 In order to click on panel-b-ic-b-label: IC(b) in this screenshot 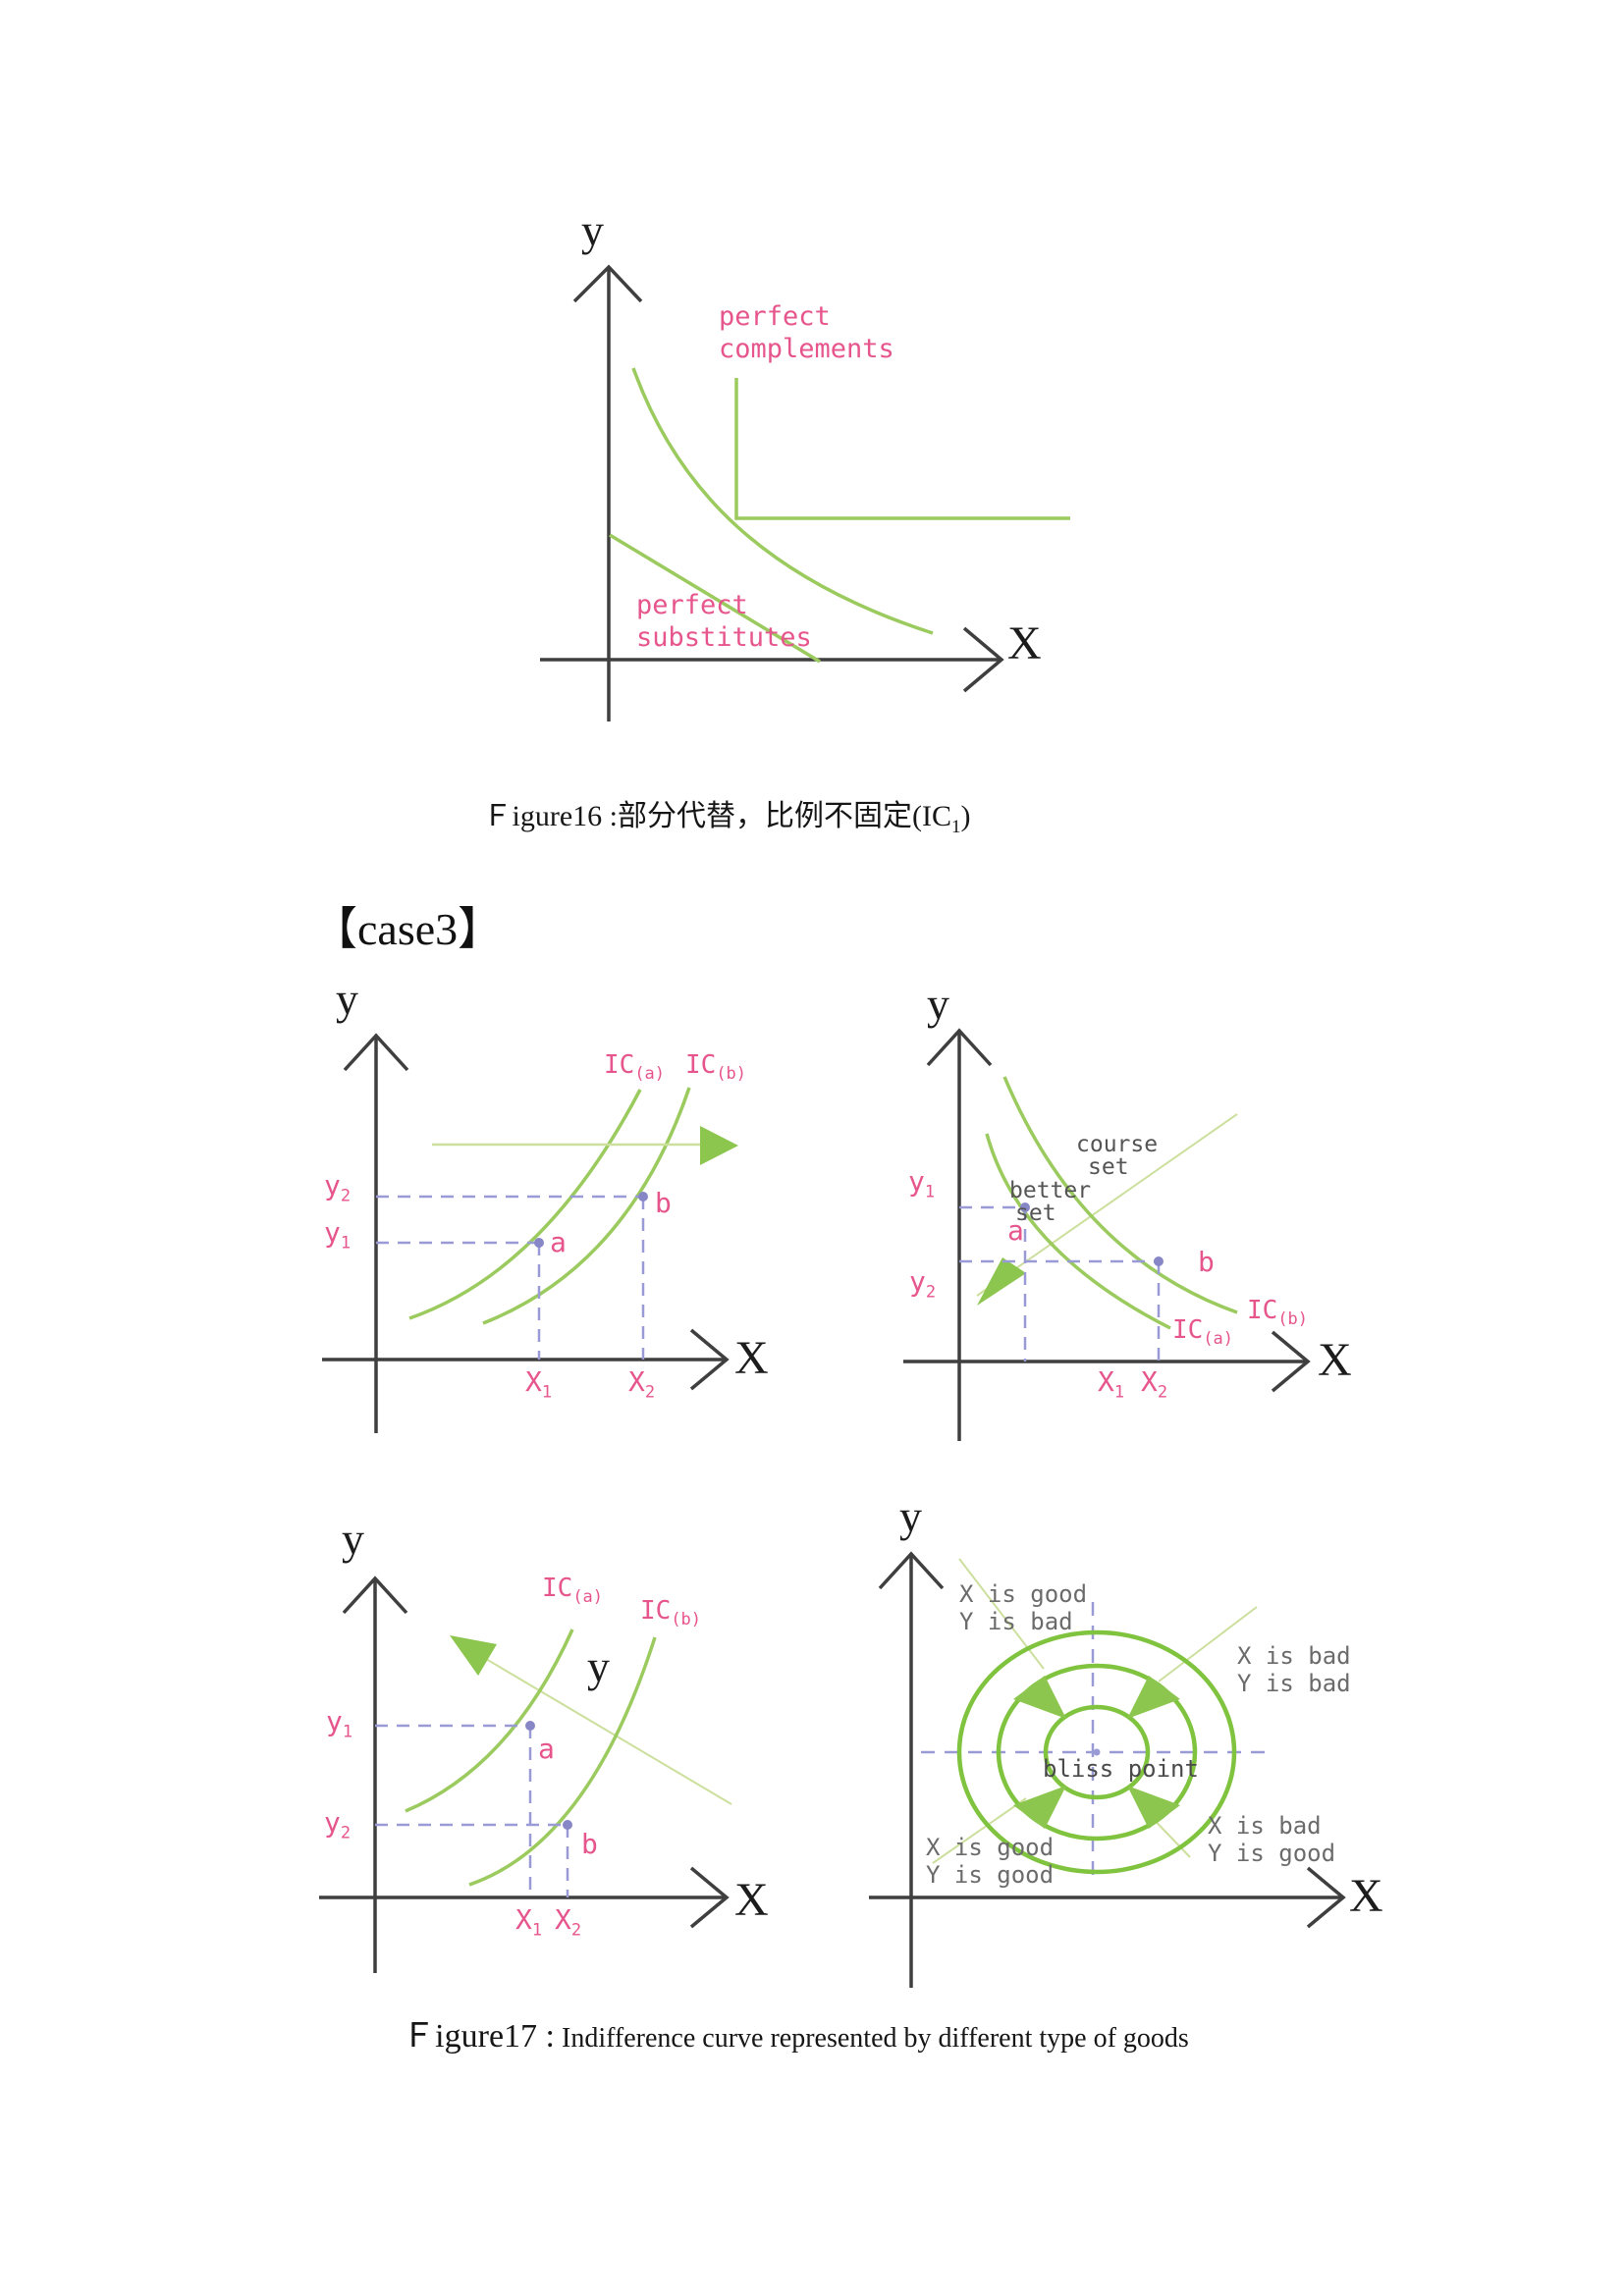, I will do `click(1278, 1313)`.